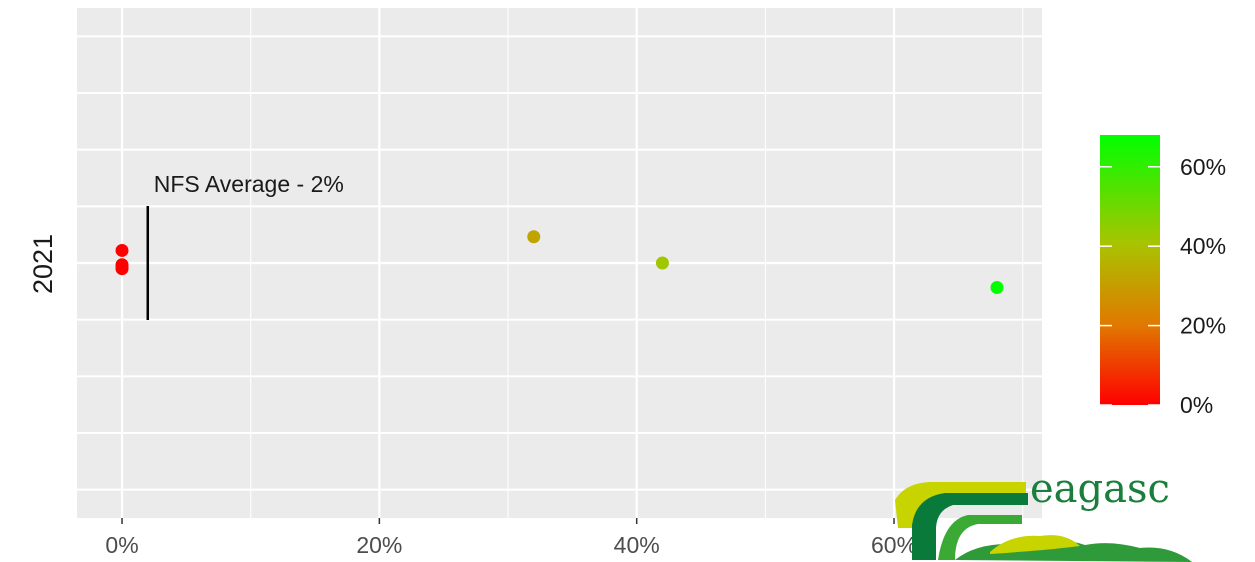 The image size is (1255, 562). What do you see at coordinates (637, 545) in the screenshot?
I see `x-tick-label-2: 40%` at bounding box center [637, 545].